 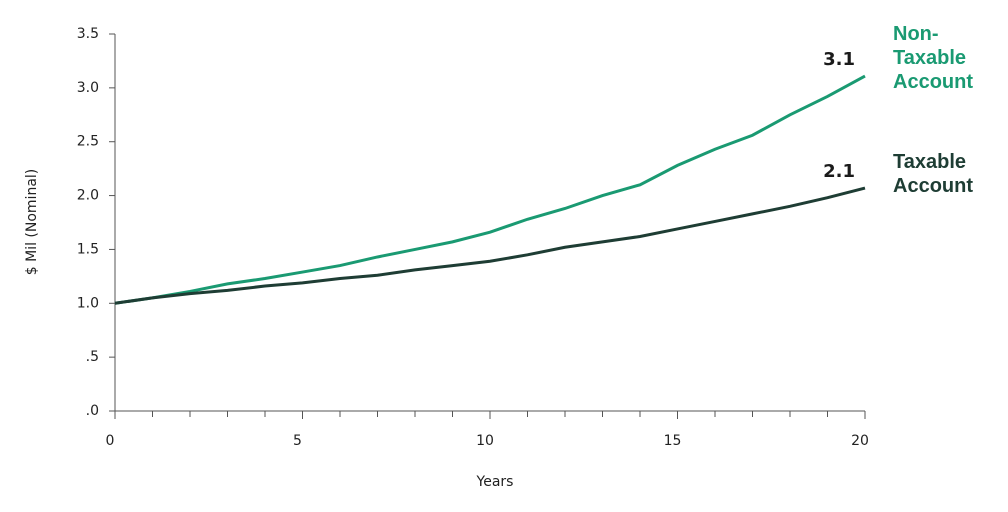 I want to click on y-tick-label: .0, so click(x=92, y=411).